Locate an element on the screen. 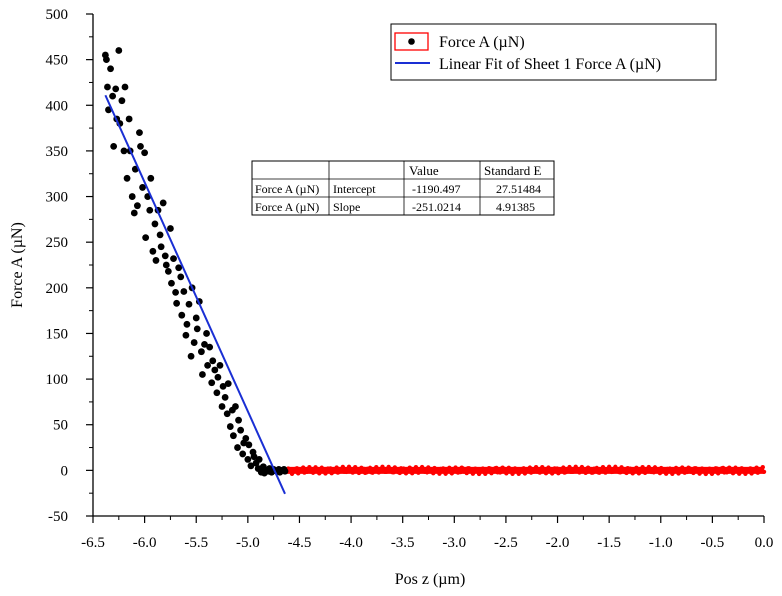 Image resolution: width=782 pixels, height=596 pixels. x-tick-label: -0.5 is located at coordinates (713, 543).